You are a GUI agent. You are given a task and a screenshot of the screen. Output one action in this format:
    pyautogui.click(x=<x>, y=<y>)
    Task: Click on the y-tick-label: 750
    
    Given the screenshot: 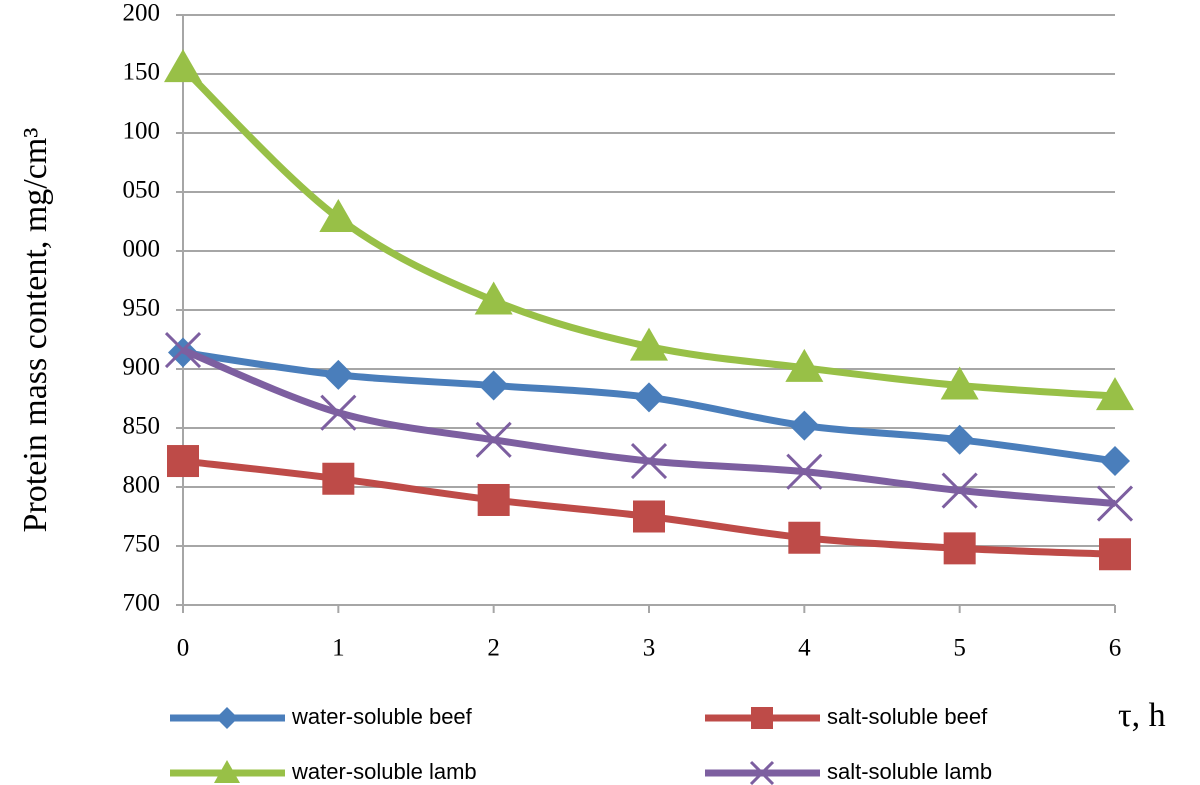 What is the action you would take?
    pyautogui.click(x=142, y=544)
    